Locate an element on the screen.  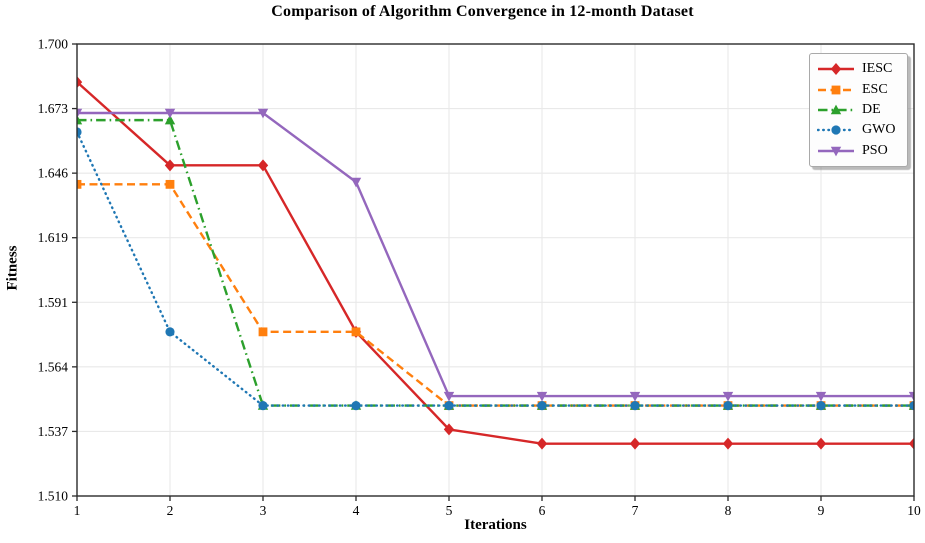
legend-item-pso: PSO is located at coordinates (858, 151).